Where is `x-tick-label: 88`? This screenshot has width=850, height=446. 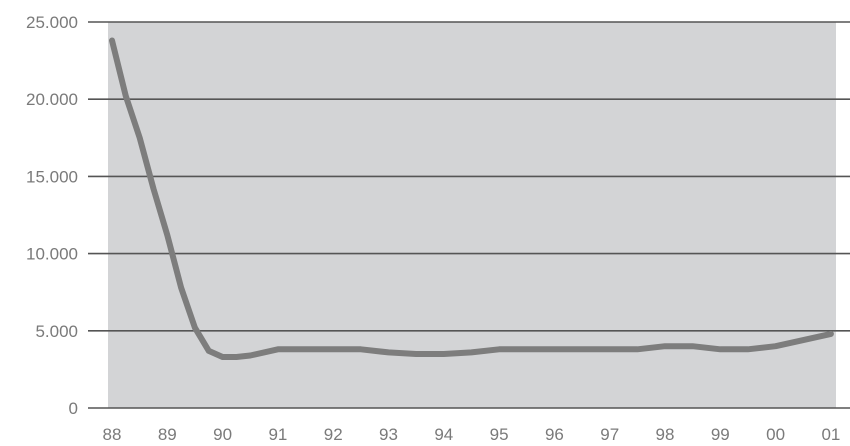 x-tick-label: 88 is located at coordinates (112, 434).